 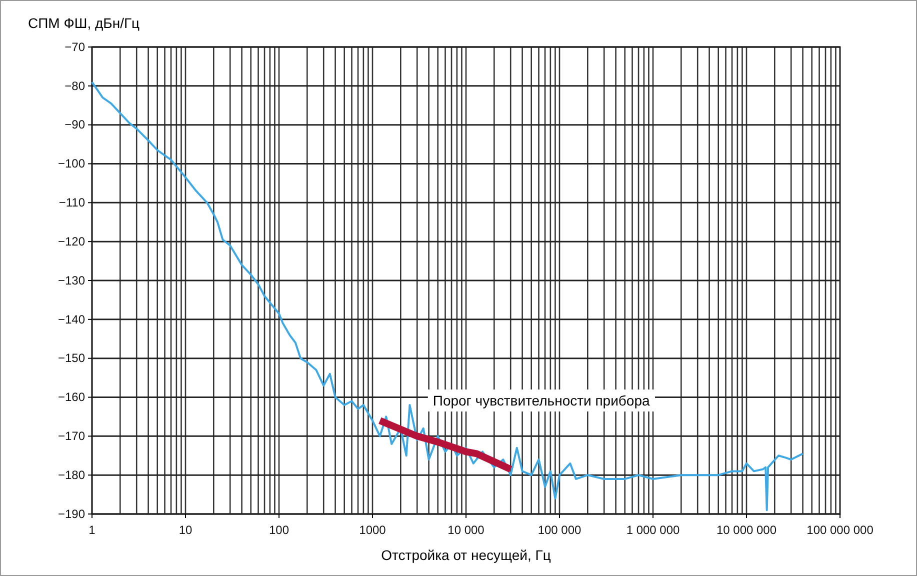 I want to click on y-tick-label: −110, so click(x=72, y=203).